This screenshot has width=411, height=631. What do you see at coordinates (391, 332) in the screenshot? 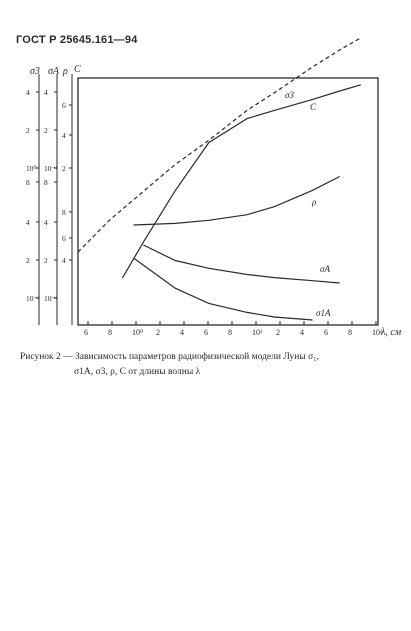
I see `x-axis-label: λ, см` at bounding box center [391, 332].